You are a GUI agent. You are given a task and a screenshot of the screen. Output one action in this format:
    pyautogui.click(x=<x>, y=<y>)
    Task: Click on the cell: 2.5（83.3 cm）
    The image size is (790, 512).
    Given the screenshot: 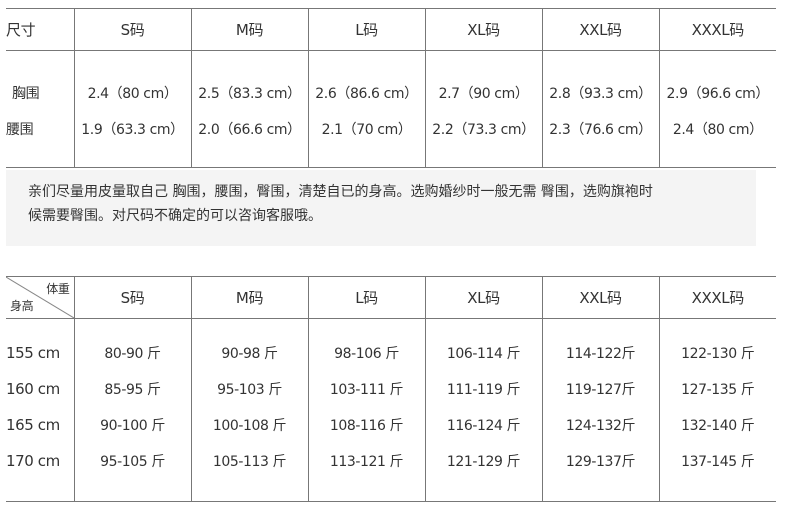 What is the action you would take?
    pyautogui.click(x=249, y=93)
    